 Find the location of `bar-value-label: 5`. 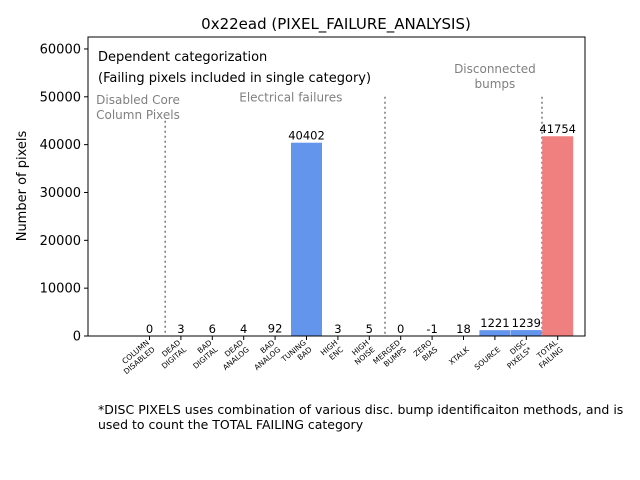

bar-value-label: 5 is located at coordinates (369, 329).